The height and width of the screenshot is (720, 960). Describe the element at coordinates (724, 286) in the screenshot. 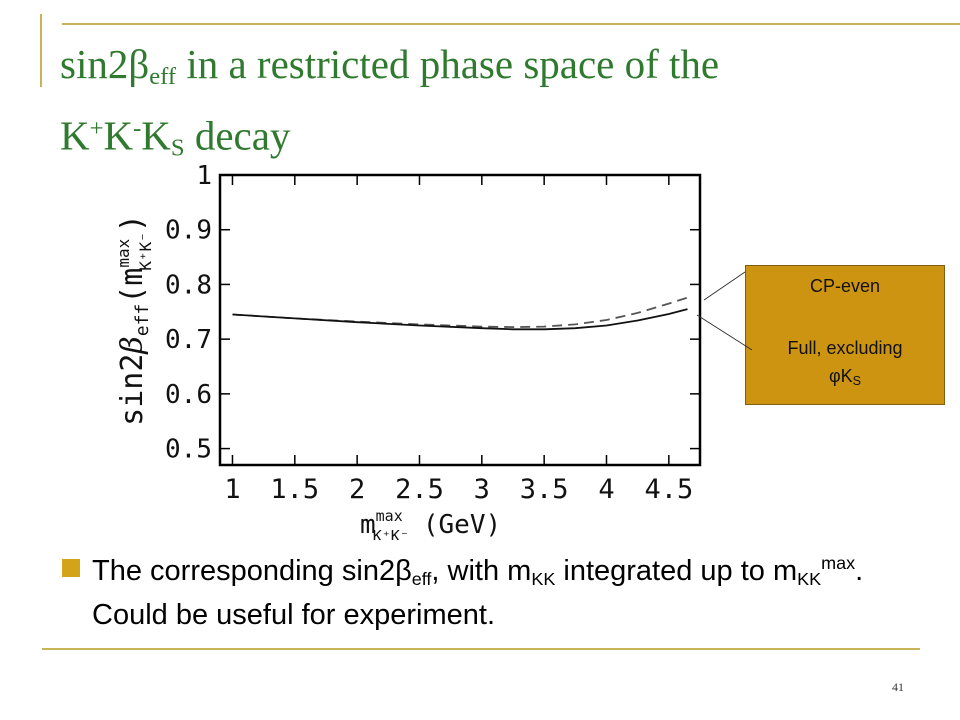

I see `leader-cp-even` at that location.